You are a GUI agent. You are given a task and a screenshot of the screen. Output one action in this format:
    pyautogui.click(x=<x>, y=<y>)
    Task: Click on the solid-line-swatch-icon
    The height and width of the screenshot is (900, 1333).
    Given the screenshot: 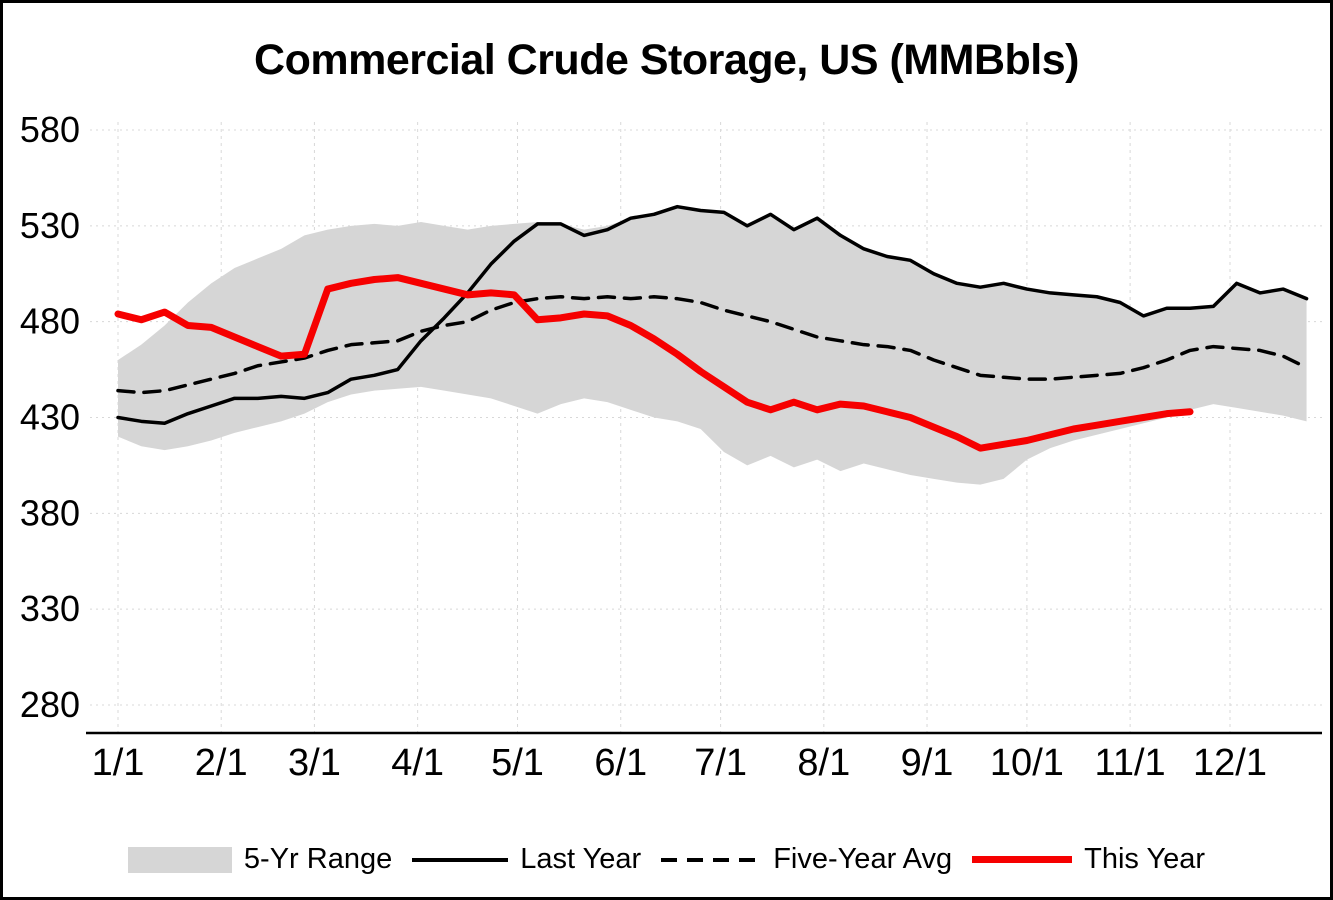 What is the action you would take?
    pyautogui.click(x=460, y=859)
    